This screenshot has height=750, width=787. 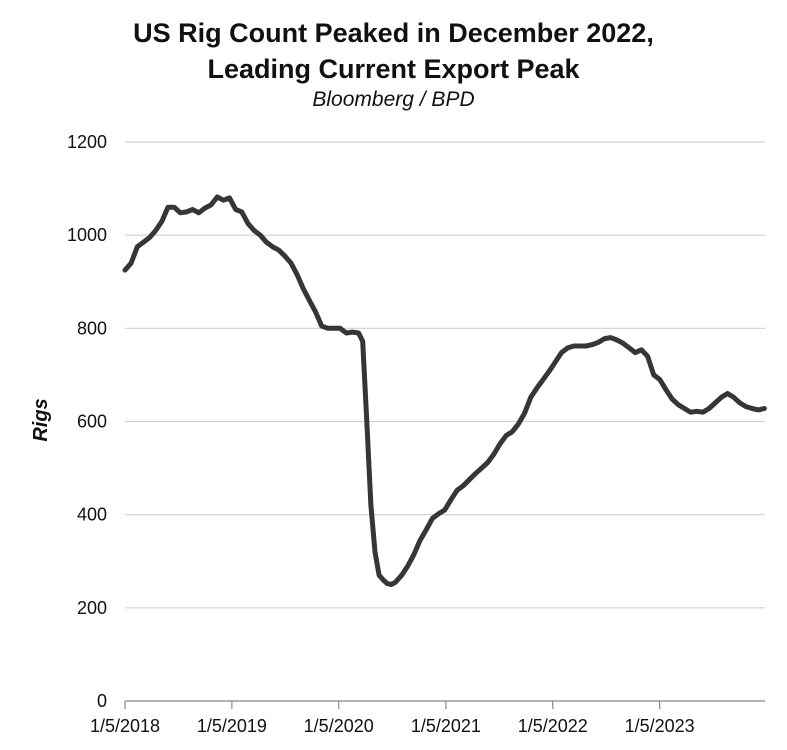 What do you see at coordinates (92, 515) in the screenshot?
I see `y-tick-label: 400` at bounding box center [92, 515].